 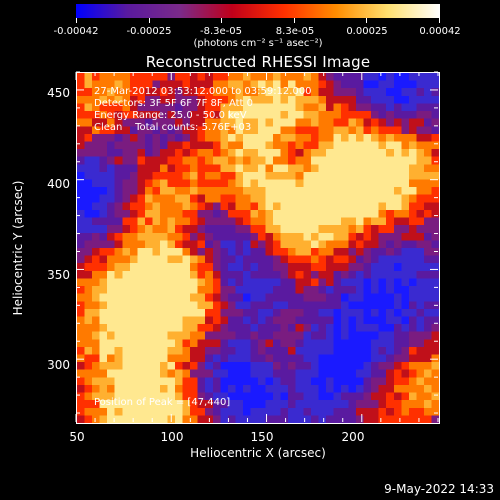 I want to click on y-tick-label: 450, so click(x=58, y=93).